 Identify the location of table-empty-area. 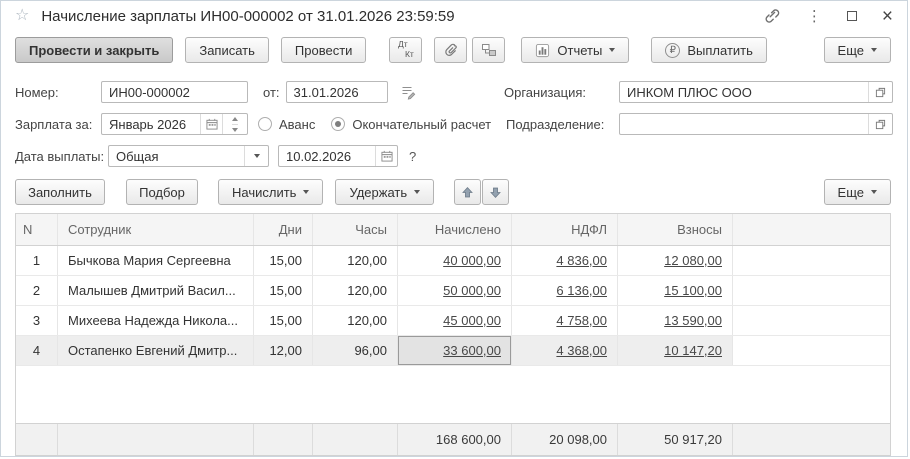
(453, 394).